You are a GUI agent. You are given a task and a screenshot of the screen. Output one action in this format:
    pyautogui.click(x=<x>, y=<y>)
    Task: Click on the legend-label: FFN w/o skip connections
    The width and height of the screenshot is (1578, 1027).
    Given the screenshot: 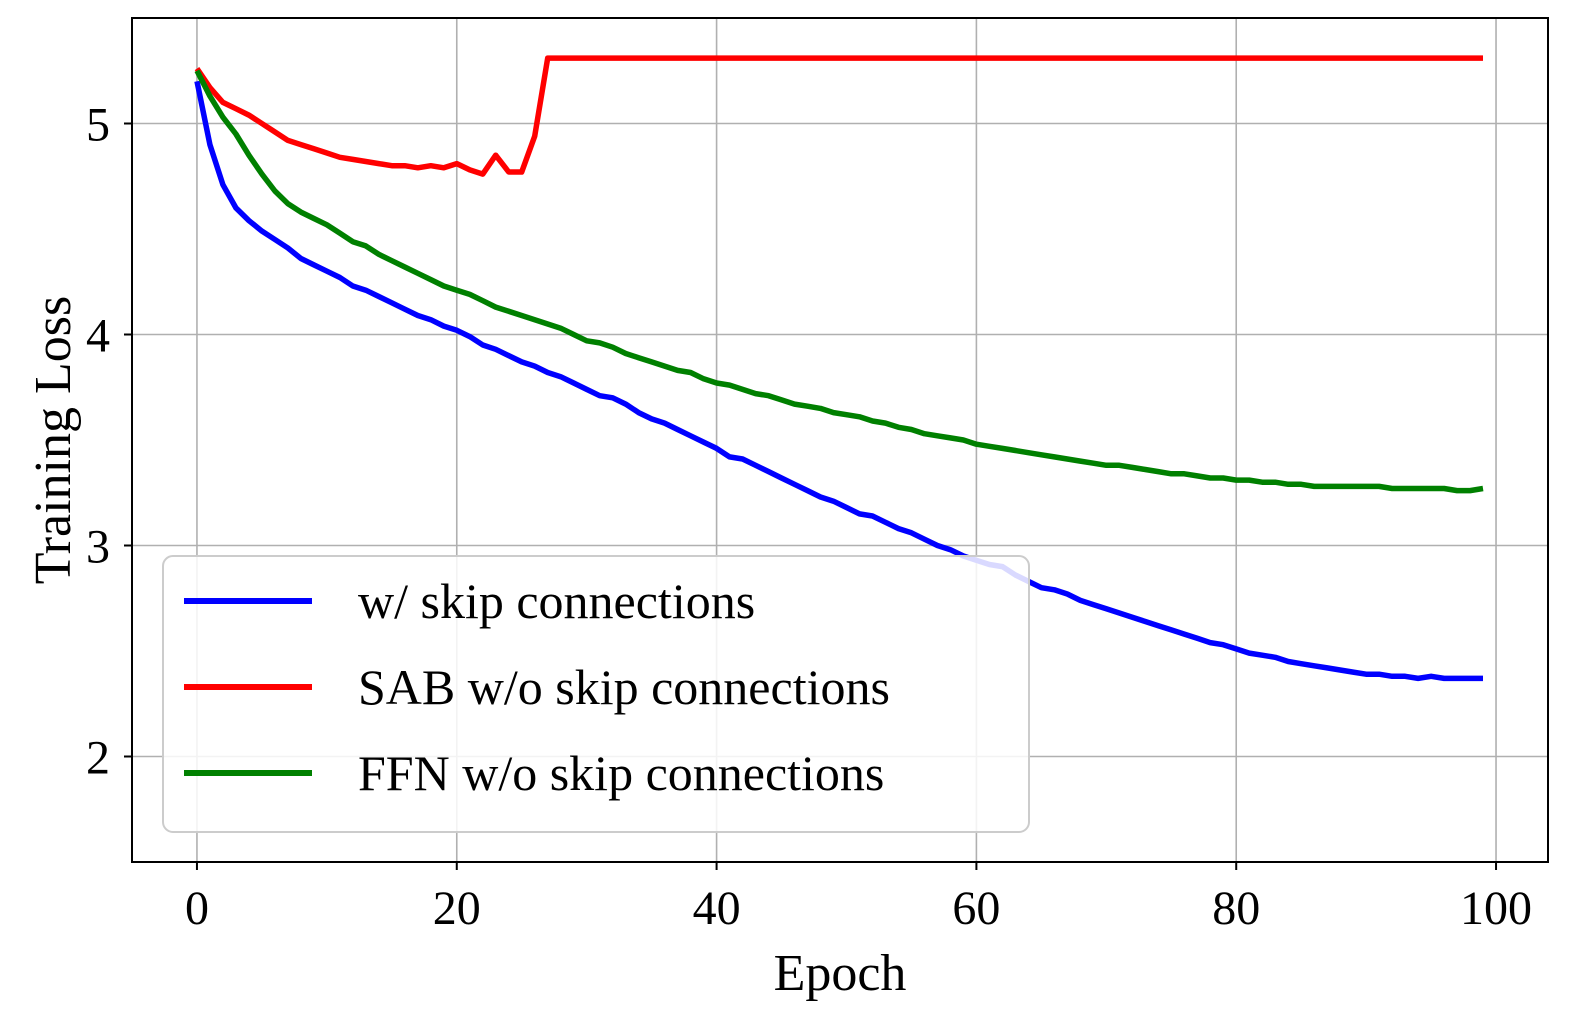 What is the action you would take?
    pyautogui.click(x=621, y=773)
    